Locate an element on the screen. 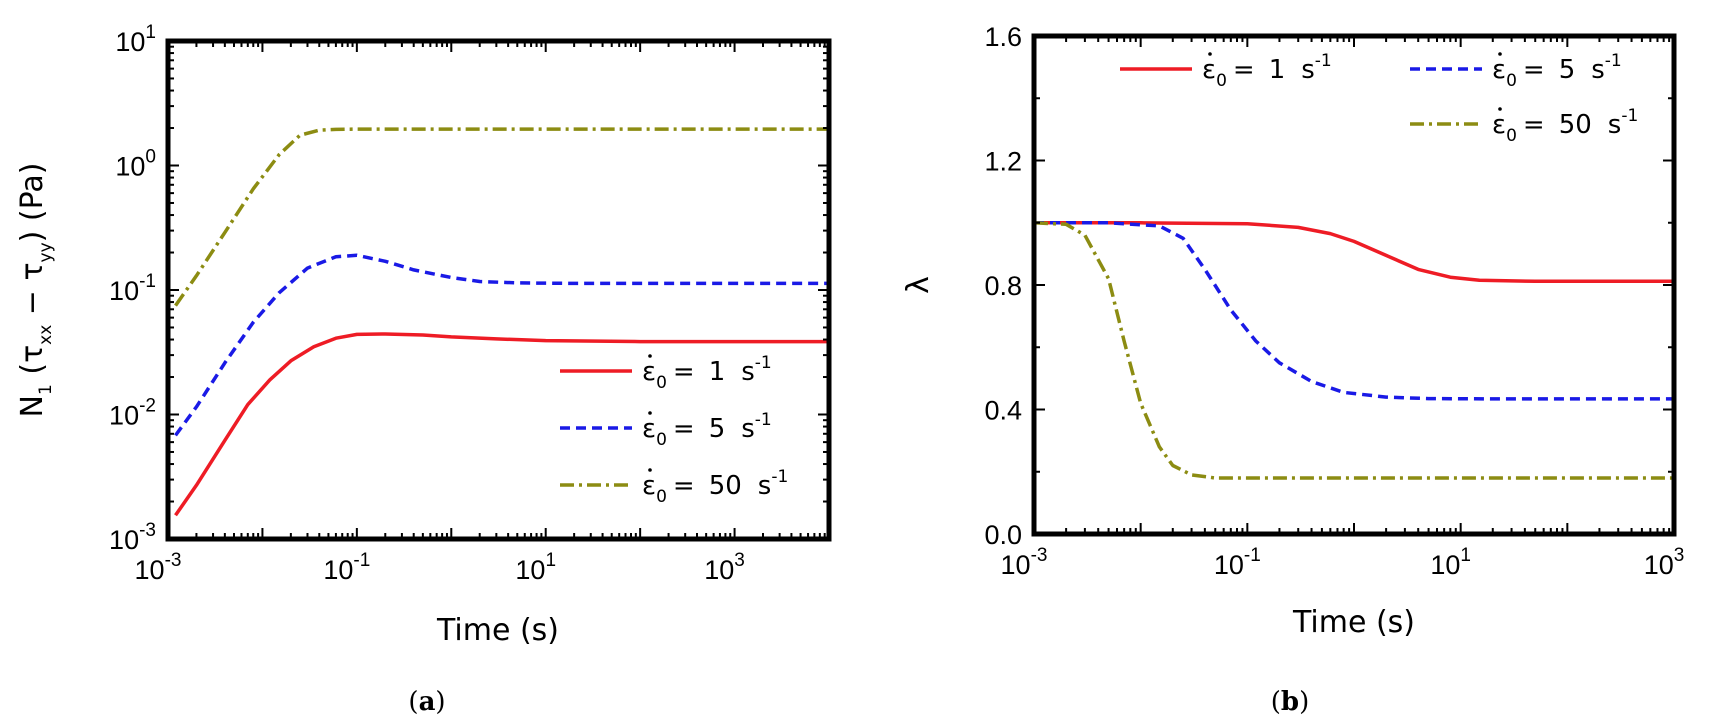 This screenshot has width=1710, height=727. panel-b-legend: ε0 = 1 s-1 ε0 = 5 s-1 ε0 = 50 s-1 is located at coordinates (1379, 98).